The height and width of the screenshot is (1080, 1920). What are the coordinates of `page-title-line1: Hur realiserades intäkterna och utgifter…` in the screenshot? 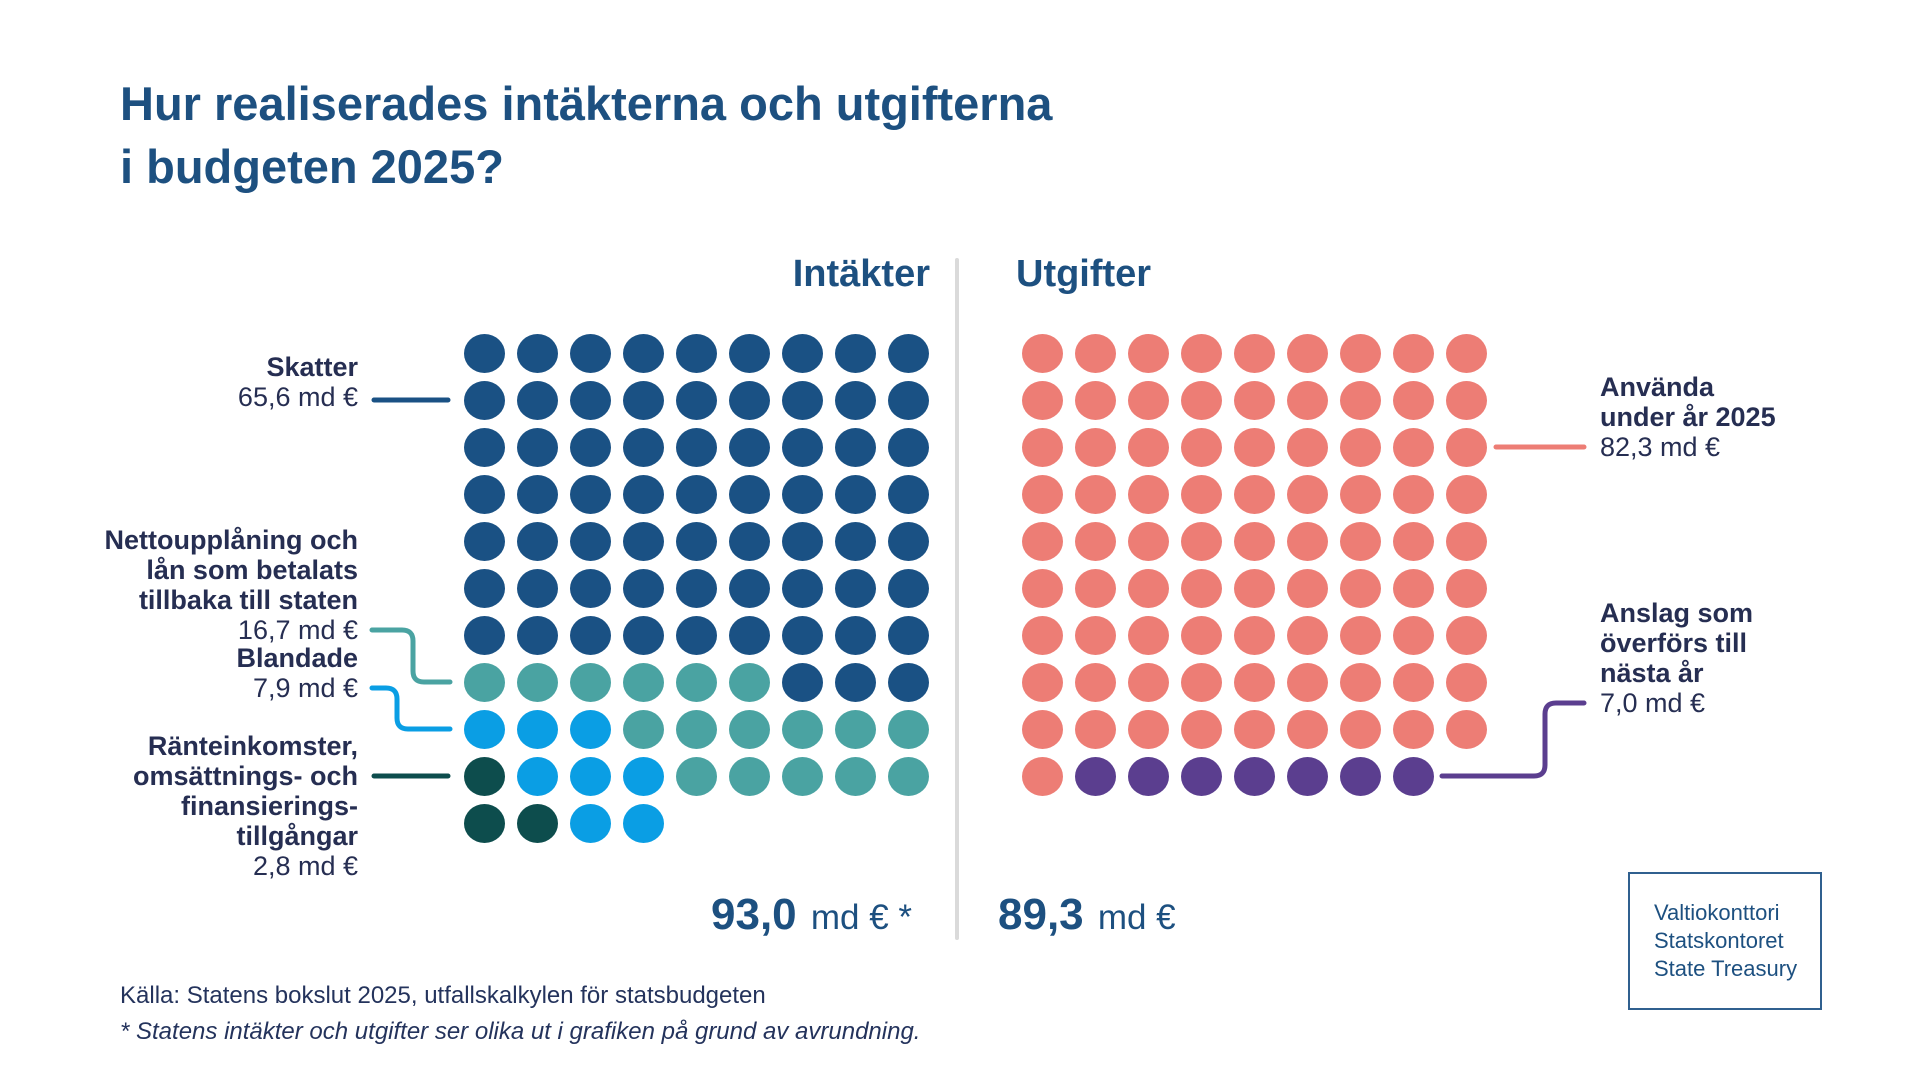 It's located at (586, 103).